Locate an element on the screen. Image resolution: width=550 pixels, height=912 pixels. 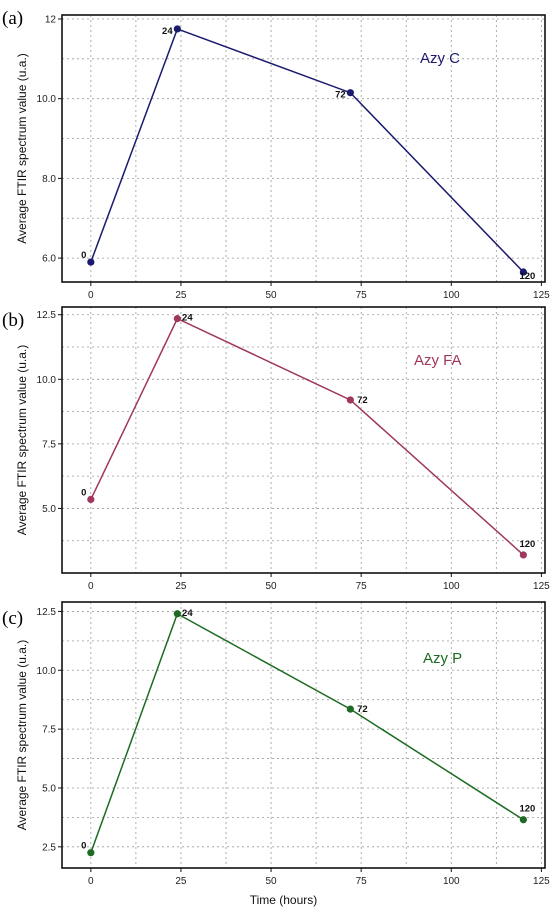
y-tick-label: 12 is located at coordinates (51, 19).